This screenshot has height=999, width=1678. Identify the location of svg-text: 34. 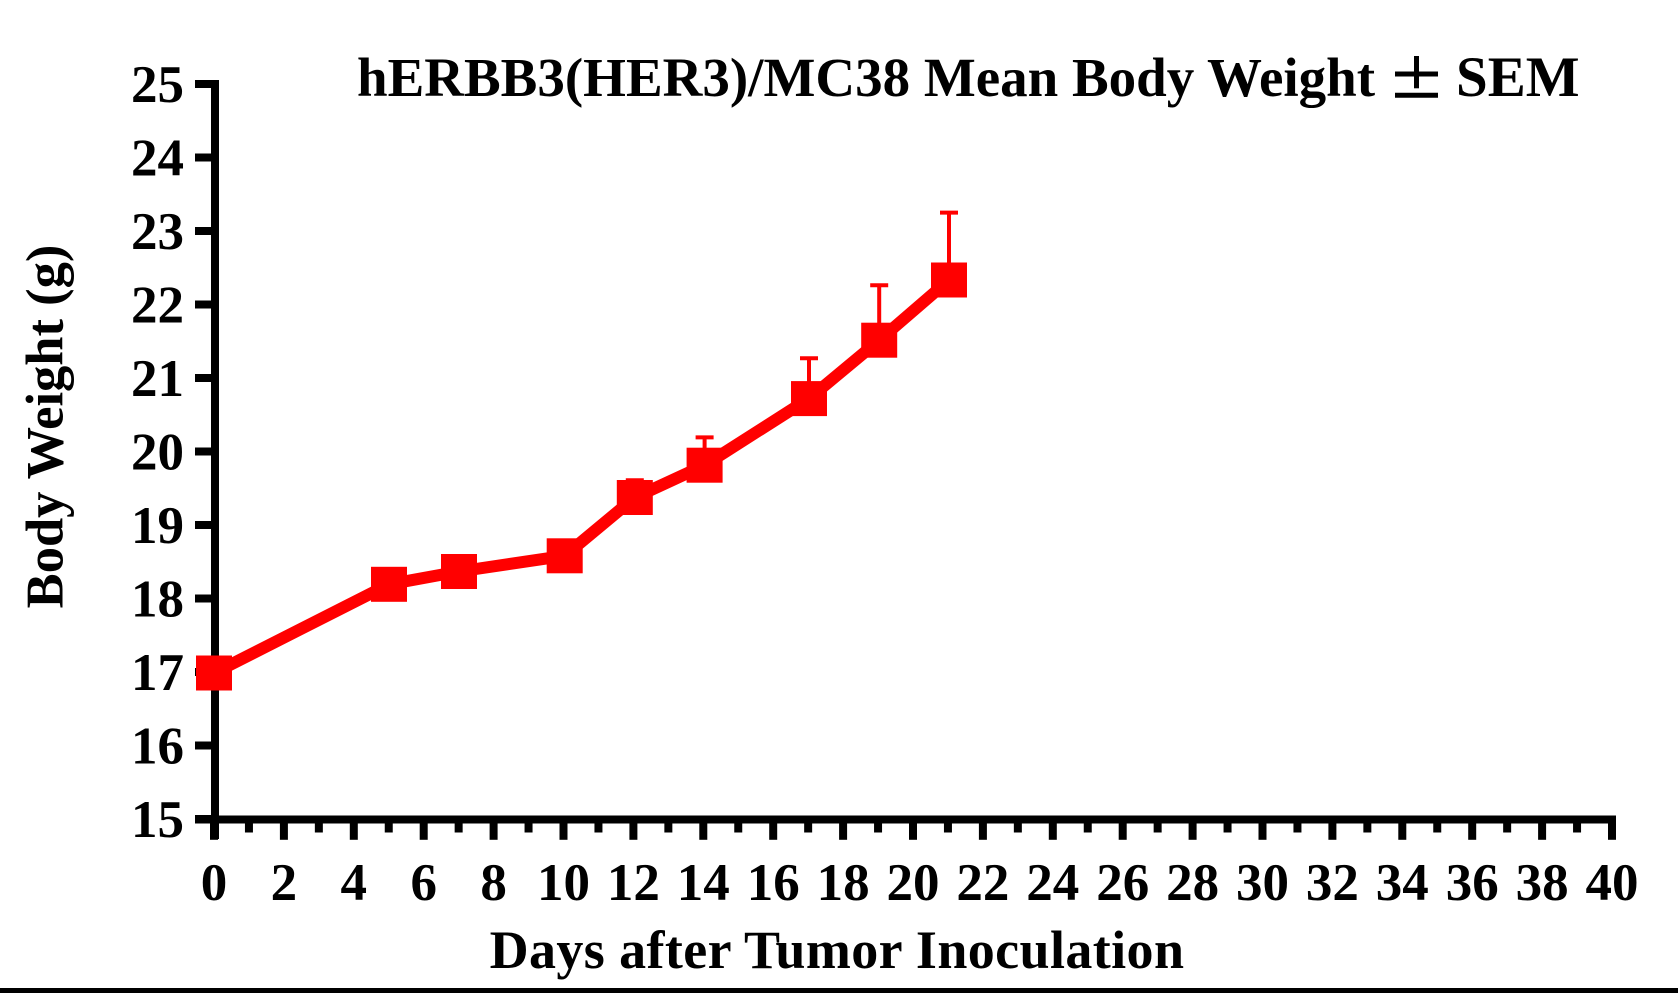
(1402, 883).